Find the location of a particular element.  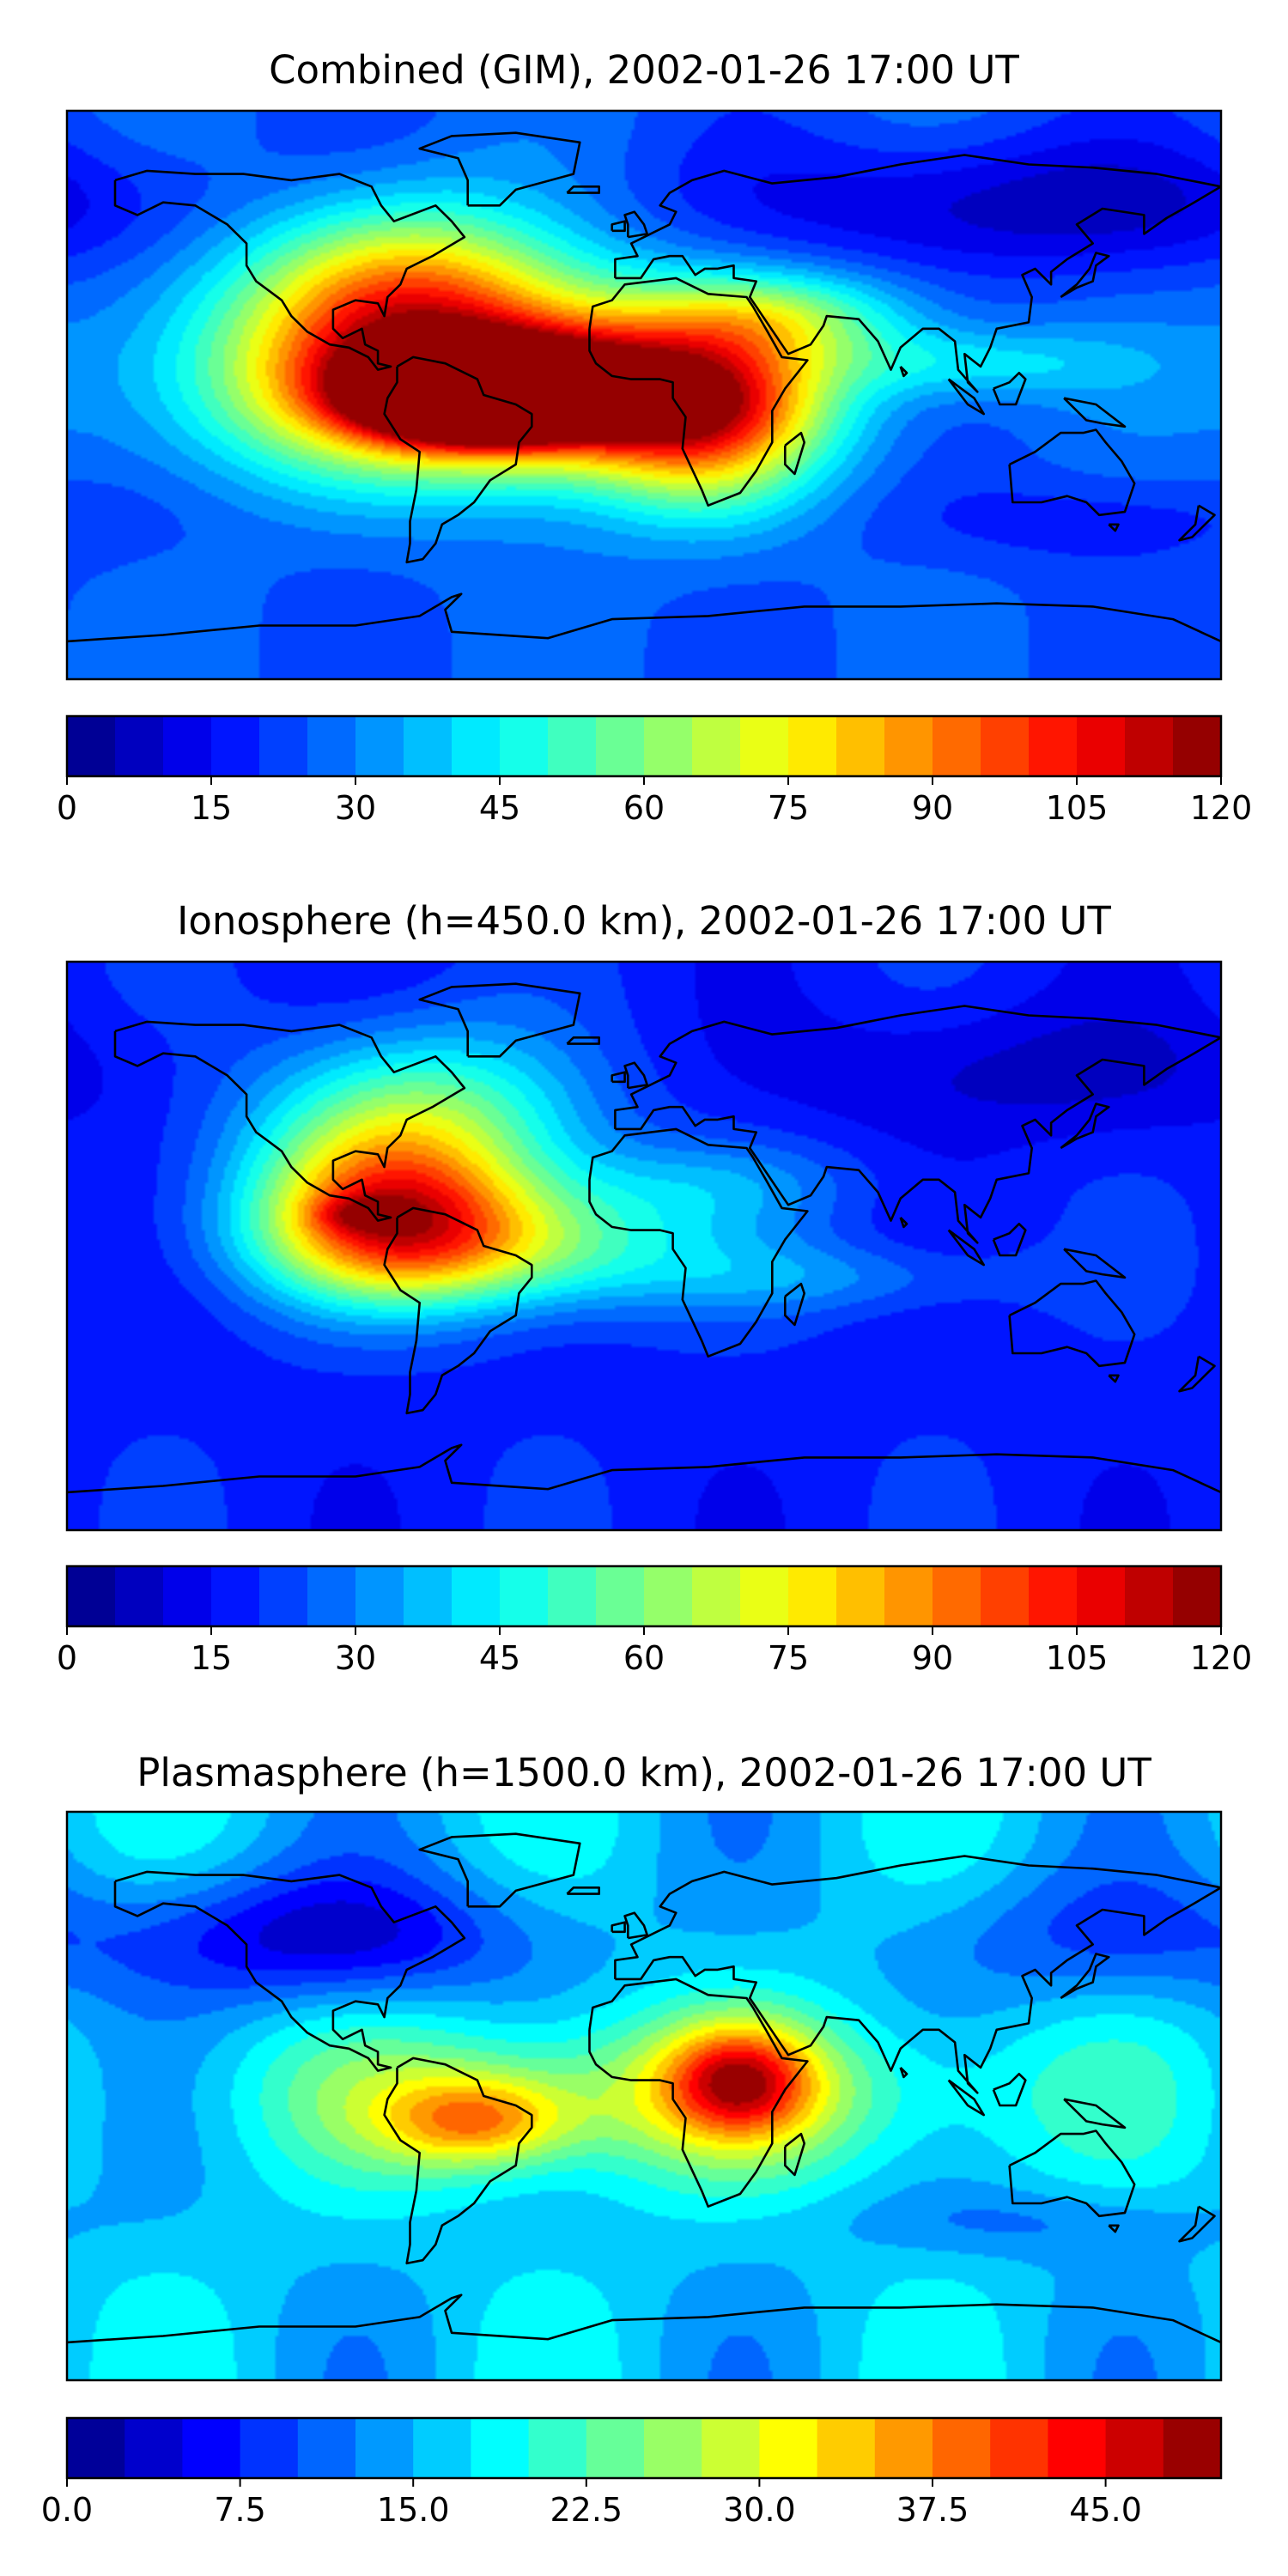

colorbar-tick-label: 0 is located at coordinates (67, 1658).